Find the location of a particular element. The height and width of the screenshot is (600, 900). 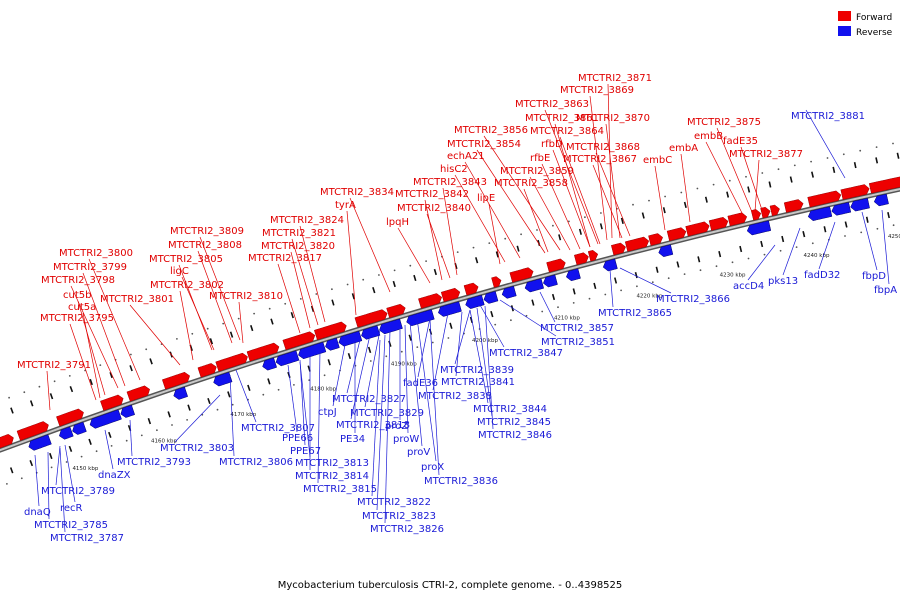

forward-gene-label: MTCTRI2_3795 is located at coordinates (77, 318).